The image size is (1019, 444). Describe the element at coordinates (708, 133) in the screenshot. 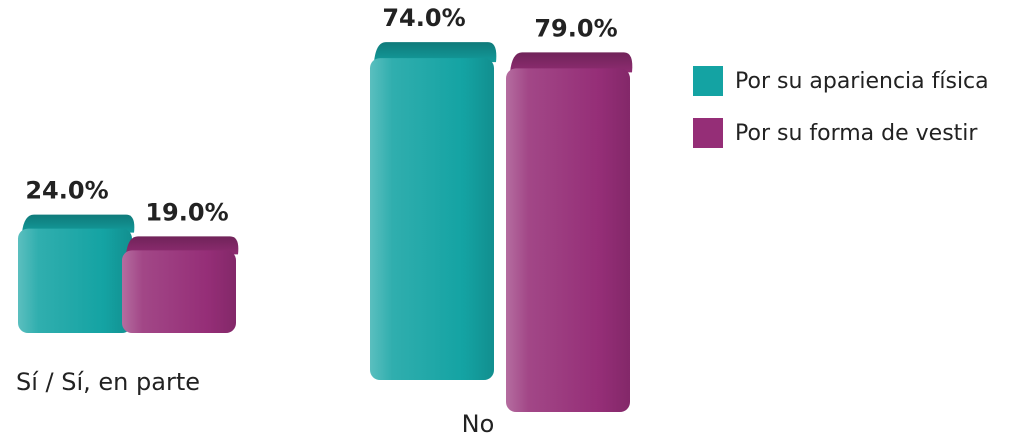

I see `legend-swatch-vestir` at that location.